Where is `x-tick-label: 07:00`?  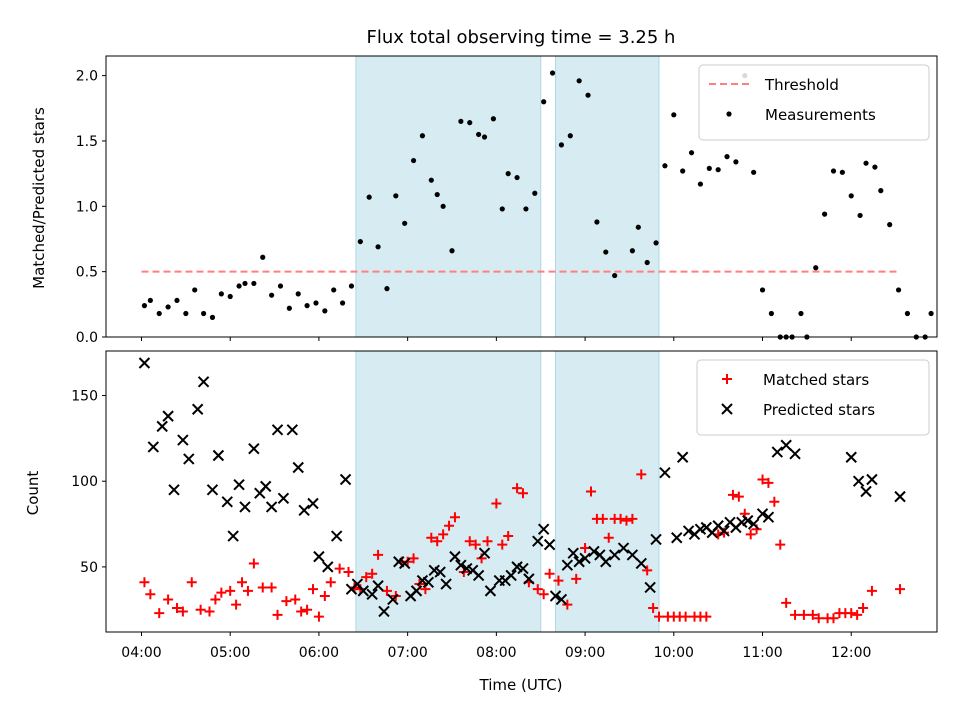
x-tick-label: 07:00 is located at coordinates (407, 653).